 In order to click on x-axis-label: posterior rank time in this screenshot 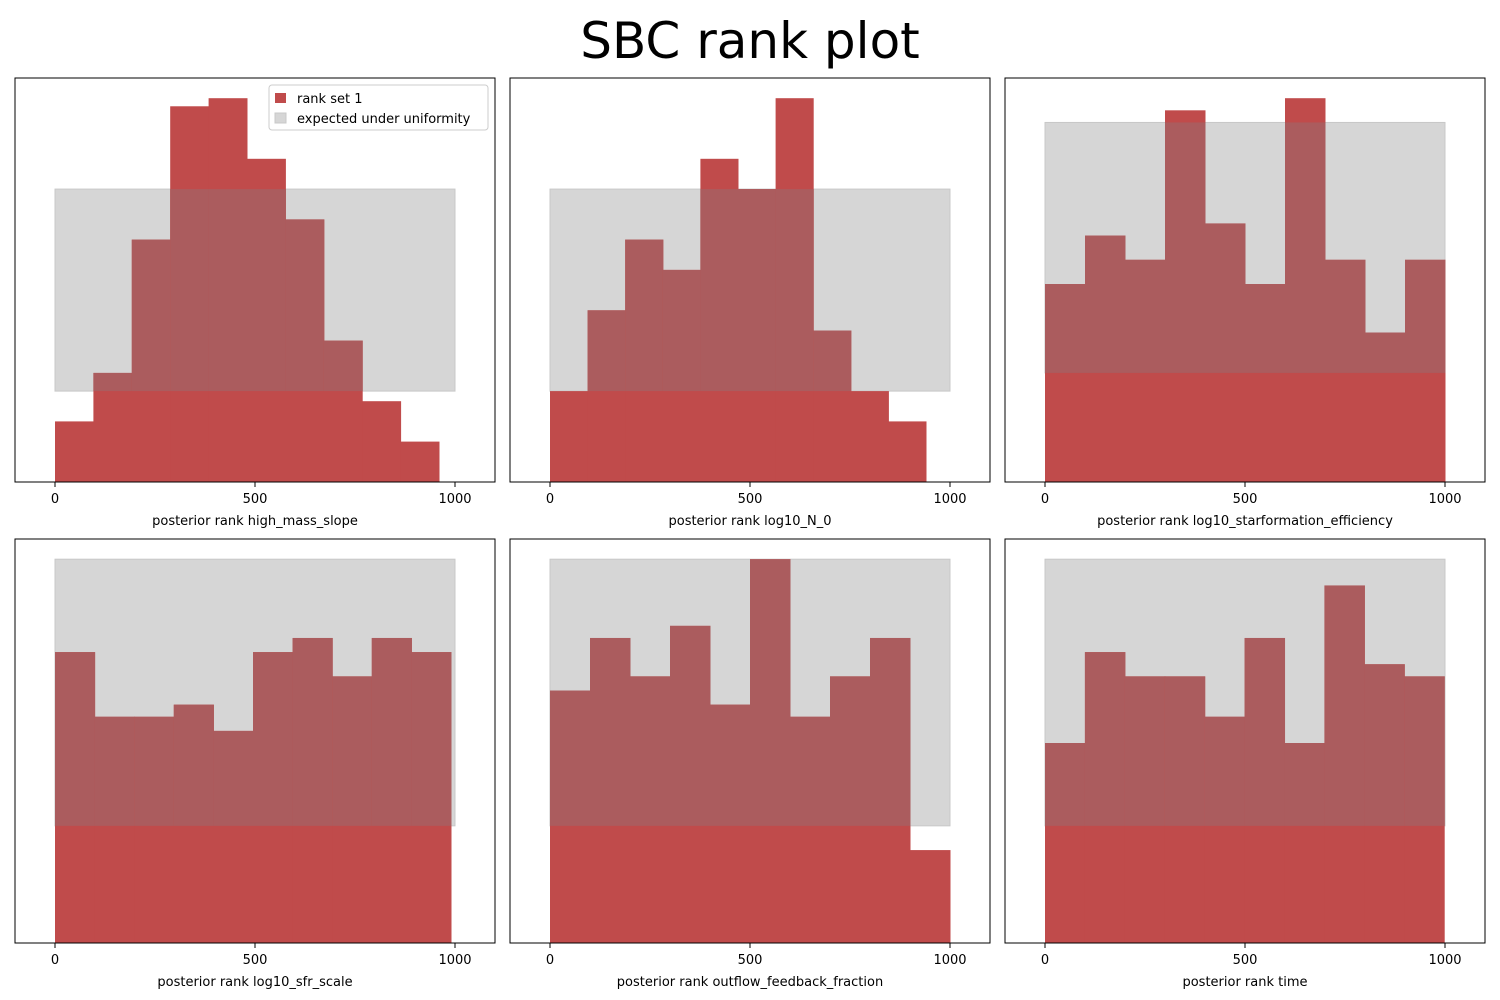, I will do `click(1244, 982)`.